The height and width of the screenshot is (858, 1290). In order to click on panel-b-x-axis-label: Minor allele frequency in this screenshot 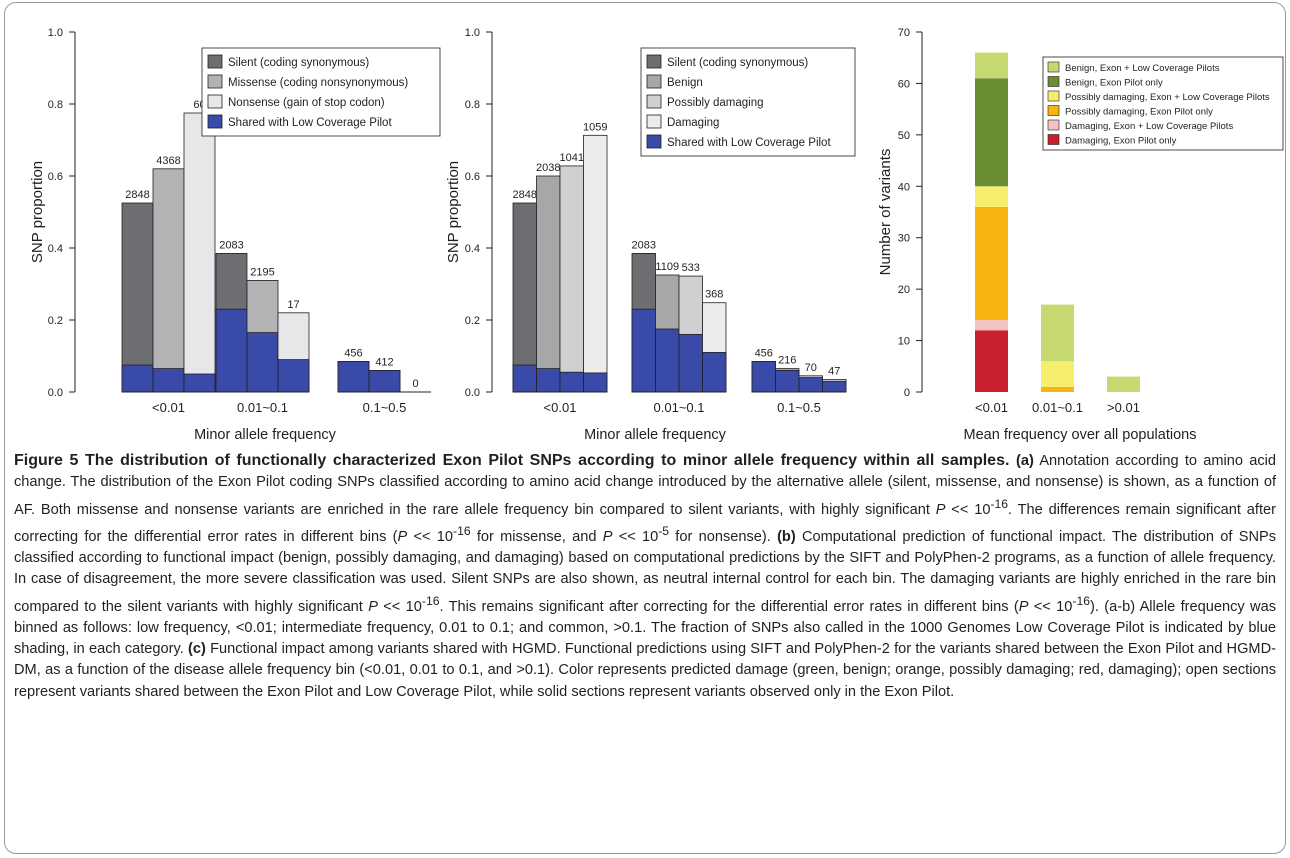, I will do `click(655, 435)`.